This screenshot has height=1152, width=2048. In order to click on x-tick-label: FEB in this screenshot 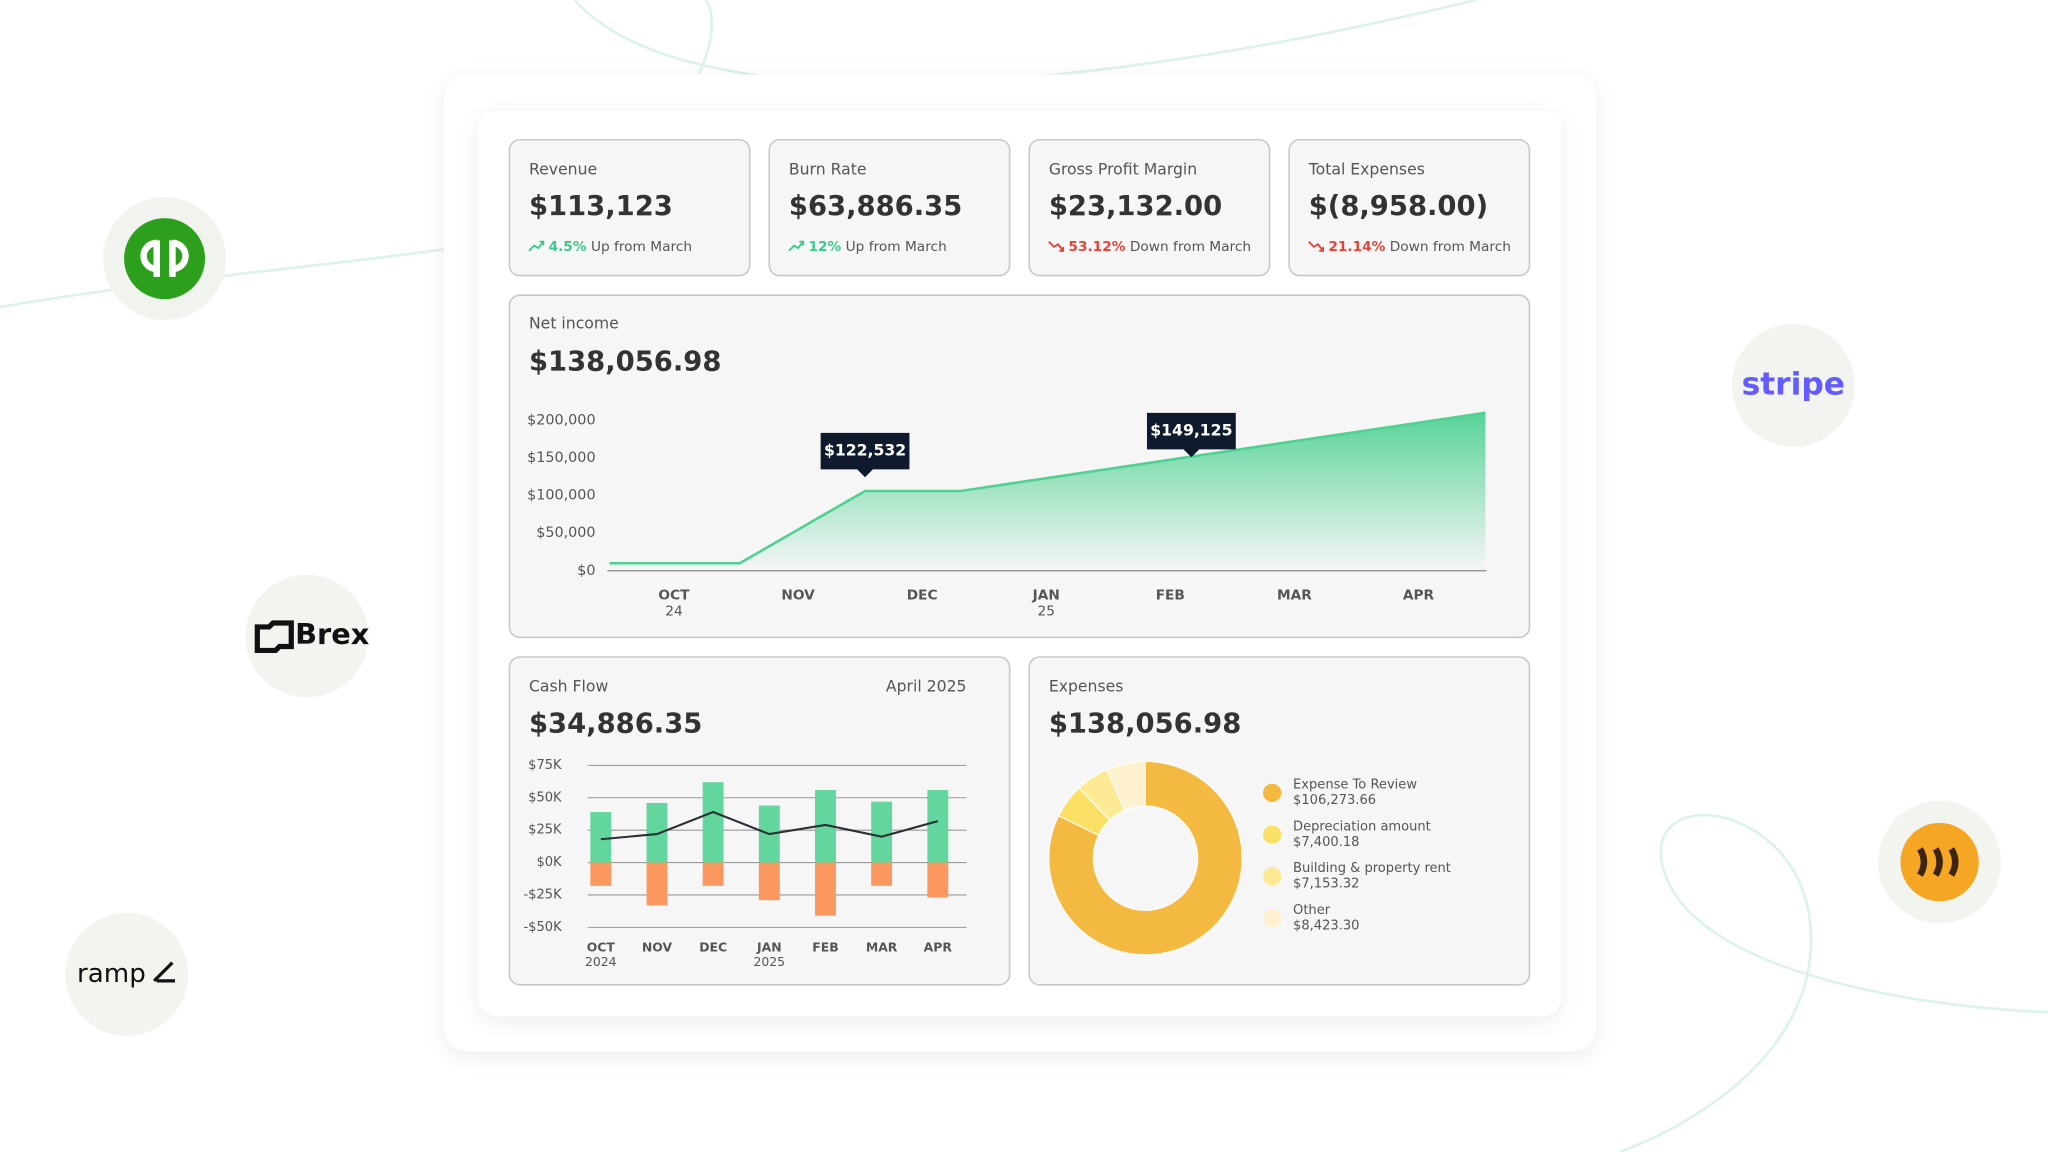, I will do `click(825, 947)`.